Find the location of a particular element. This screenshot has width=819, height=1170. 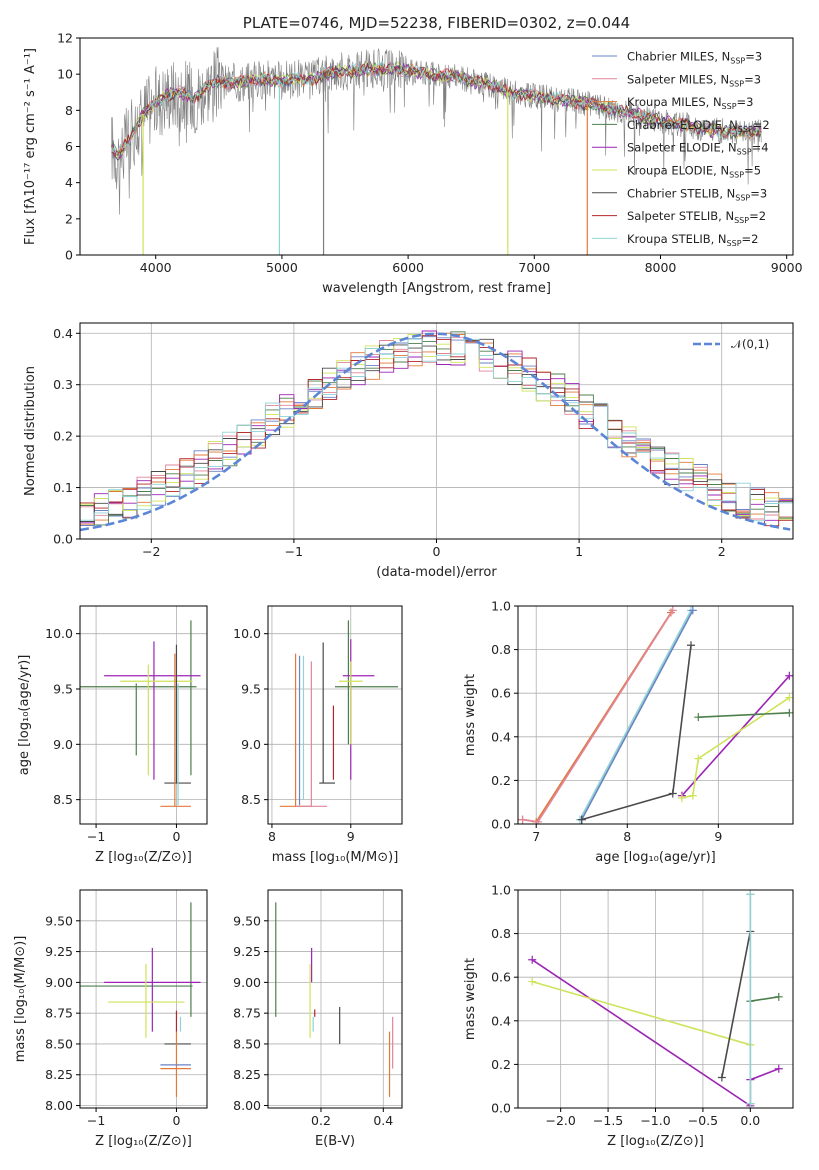

legend-entry: Chabrier STELIB, NSSP=3 is located at coordinates (697, 194).